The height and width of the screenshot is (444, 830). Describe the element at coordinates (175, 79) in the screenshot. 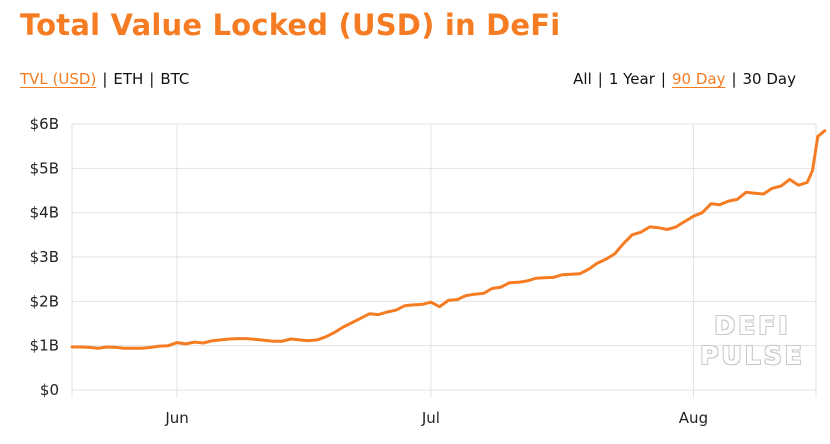

I see `tab-btc: BTC` at that location.